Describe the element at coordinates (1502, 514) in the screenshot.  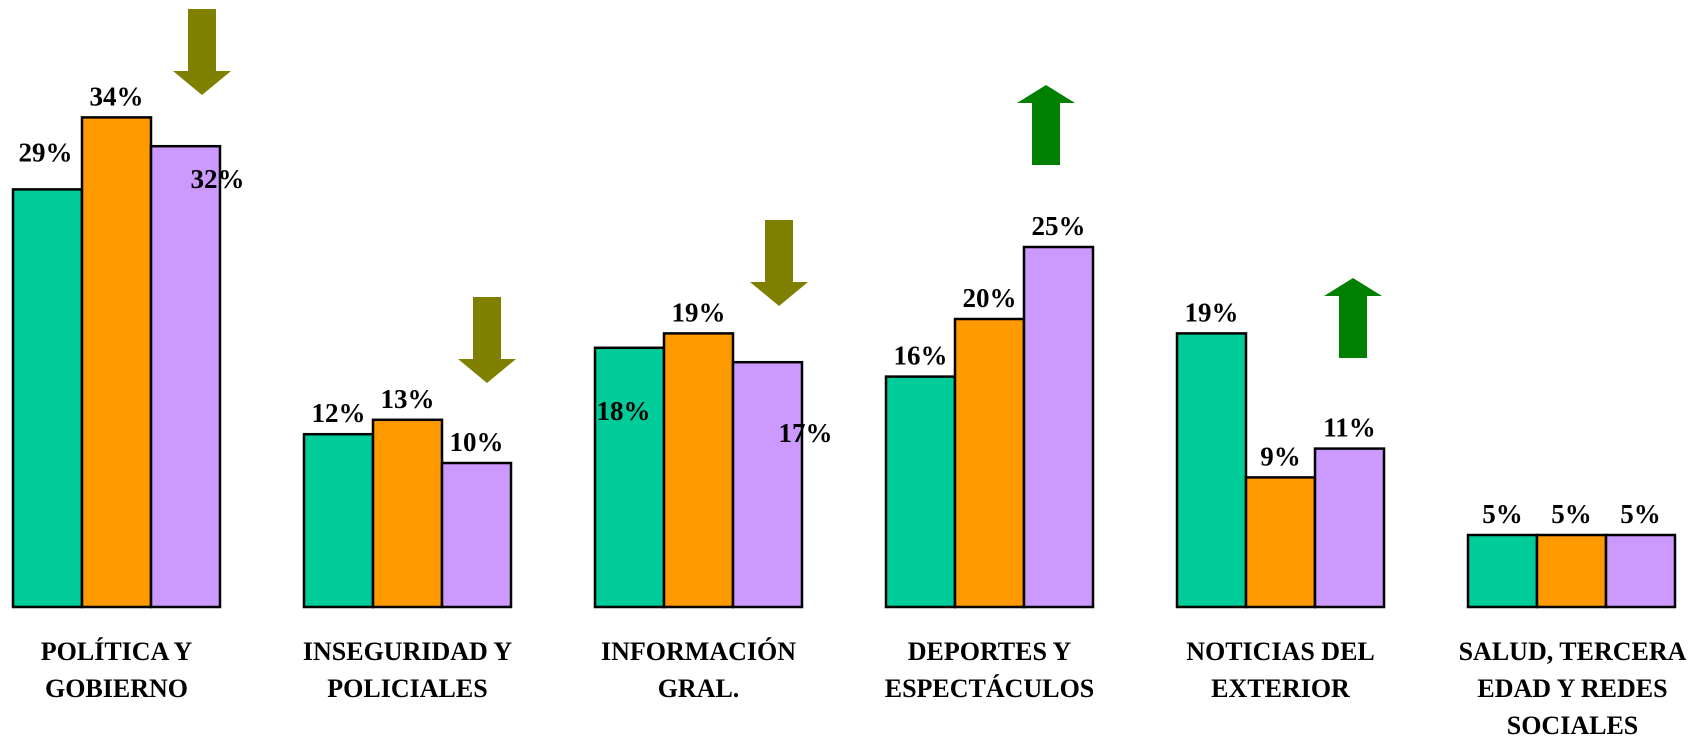
I see `value-label-s1-c6: 5%` at that location.